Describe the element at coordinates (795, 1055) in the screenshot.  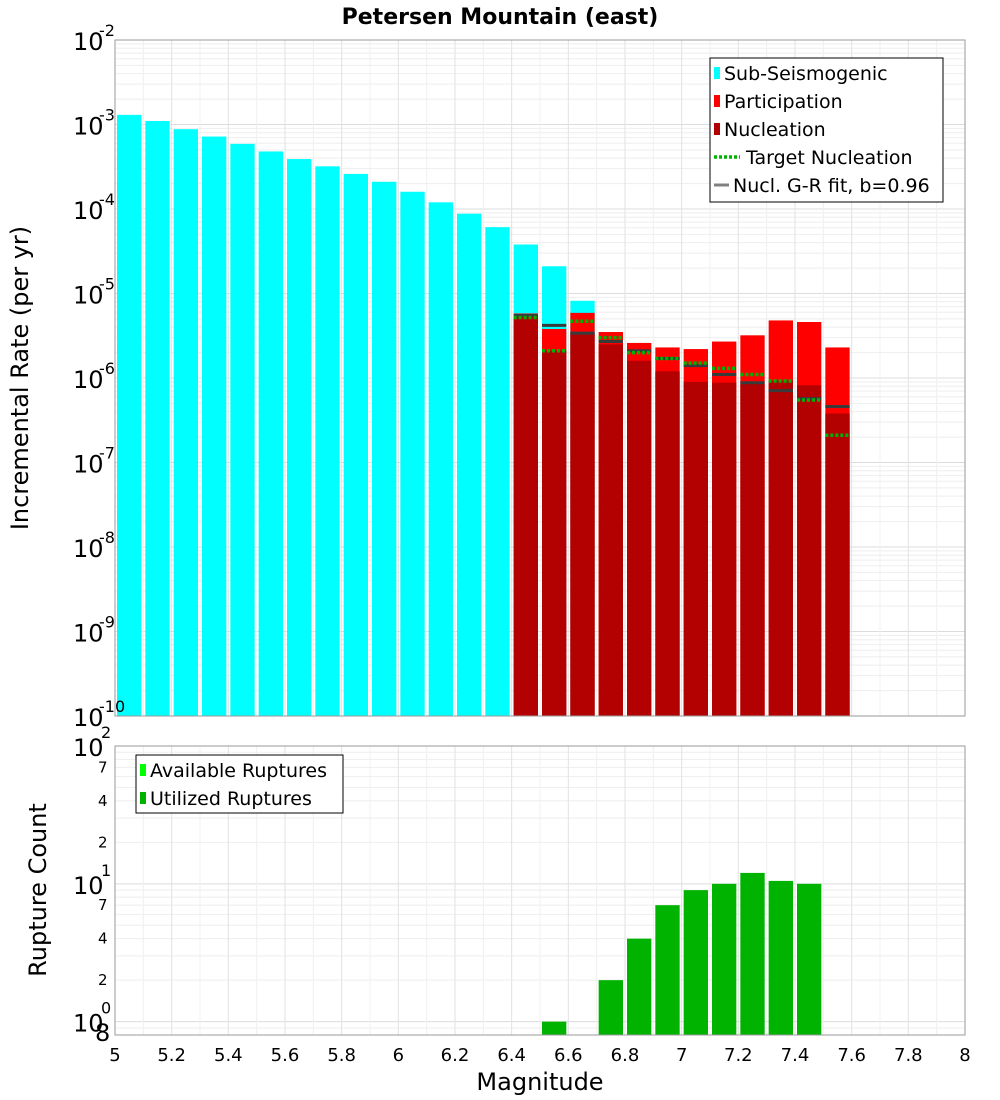
I see `x-tick-label: 7.4` at that location.